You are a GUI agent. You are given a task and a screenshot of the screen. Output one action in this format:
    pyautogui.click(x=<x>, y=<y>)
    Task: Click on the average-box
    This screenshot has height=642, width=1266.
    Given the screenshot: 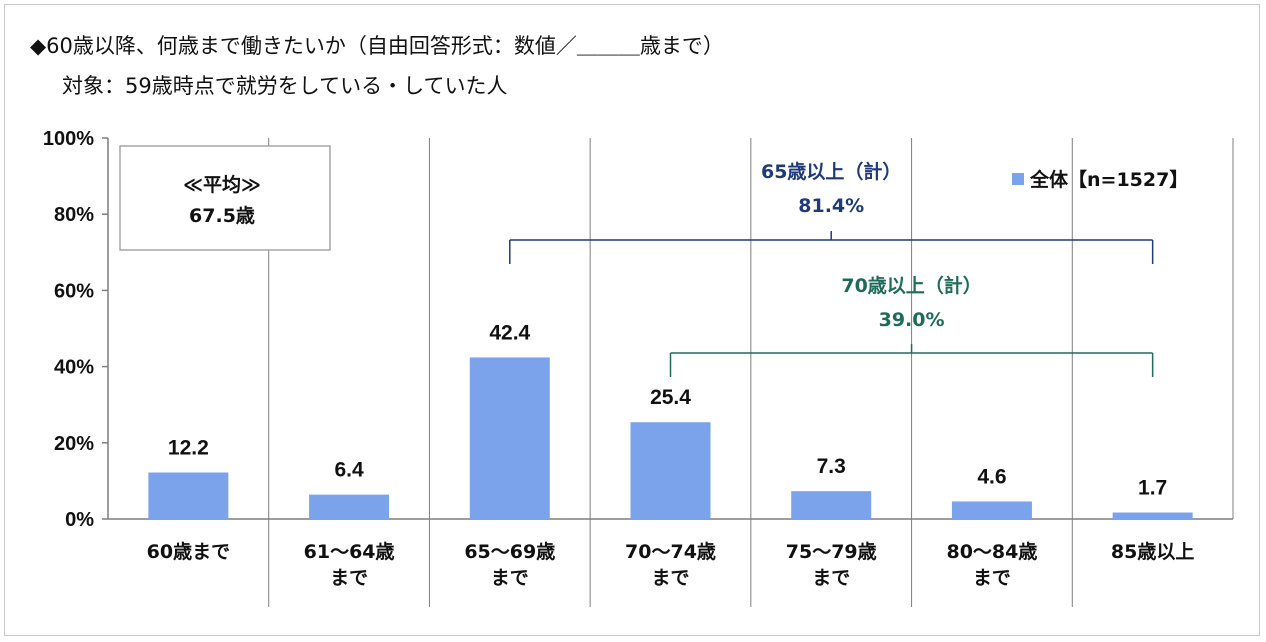 What is the action you would take?
    pyautogui.click(x=225, y=198)
    